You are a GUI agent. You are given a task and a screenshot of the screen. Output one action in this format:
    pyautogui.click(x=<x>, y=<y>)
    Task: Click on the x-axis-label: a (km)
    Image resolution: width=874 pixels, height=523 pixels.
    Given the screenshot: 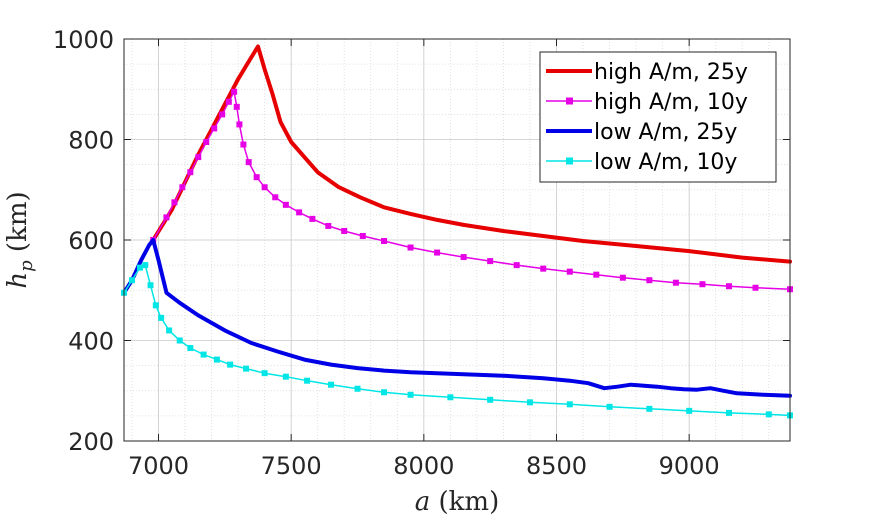 What is the action you would take?
    pyautogui.click(x=457, y=502)
    